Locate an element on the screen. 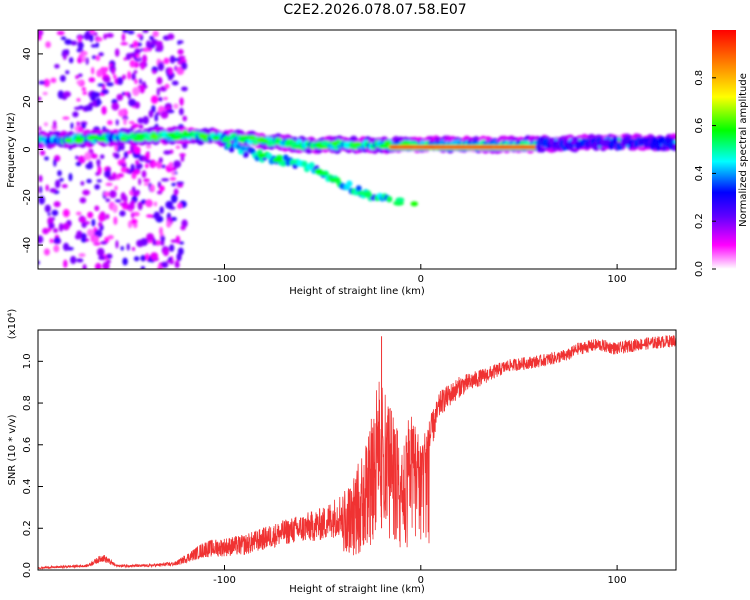  snr-y-label: SNR (10 * v/v) is located at coordinates (12, 449).